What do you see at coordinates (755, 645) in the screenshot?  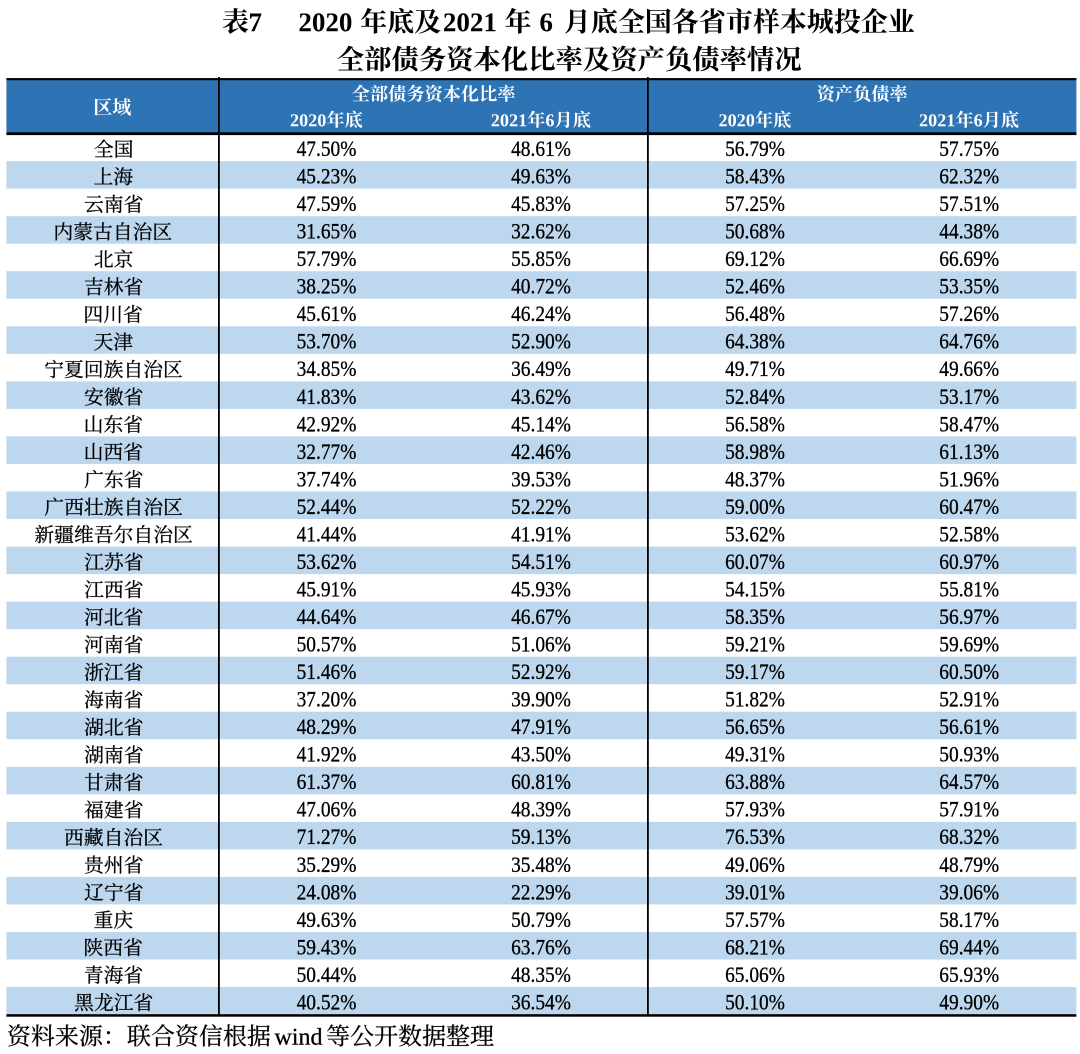 I see `svg-text: 59.21%` at bounding box center [755, 645].